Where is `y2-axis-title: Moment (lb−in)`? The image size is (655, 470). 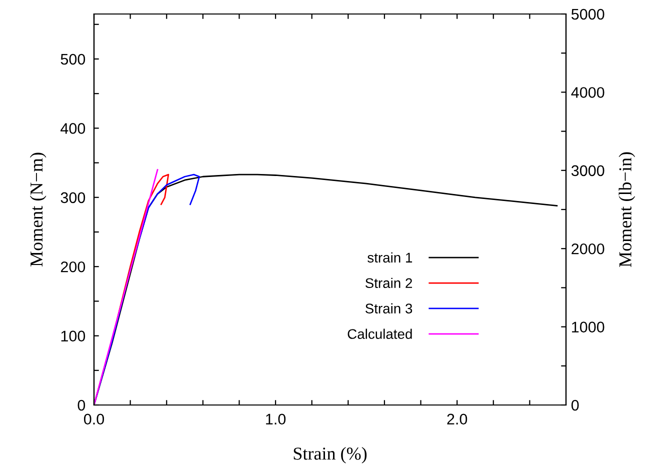 y2-axis-title: Moment (lb−in) is located at coordinates (627, 209).